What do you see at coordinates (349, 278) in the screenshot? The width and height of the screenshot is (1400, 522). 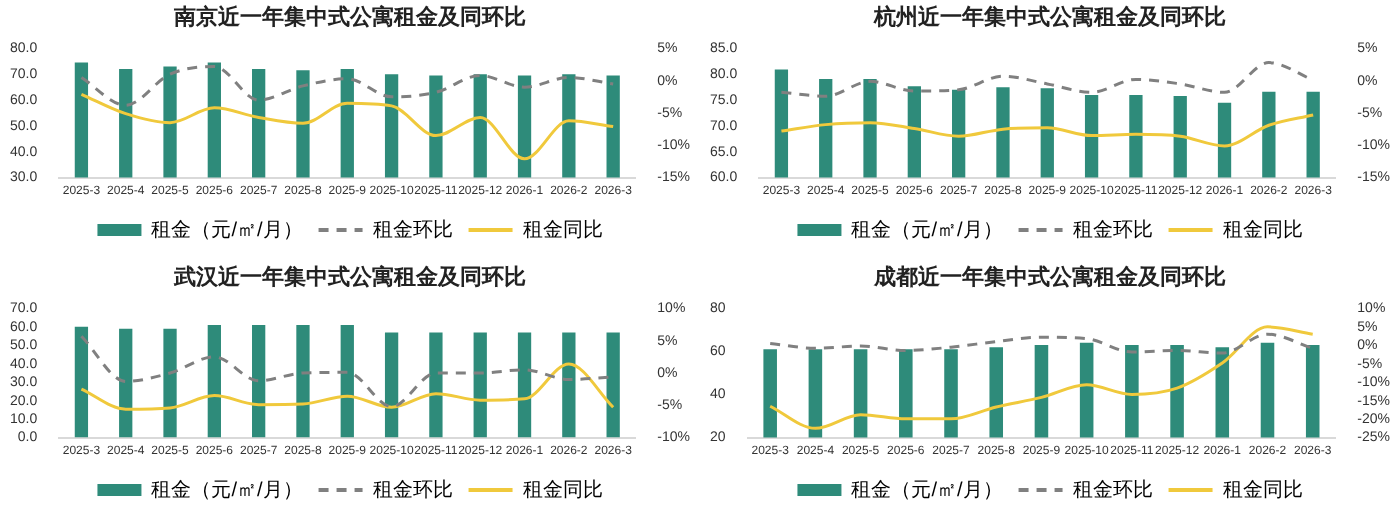 I see `chart-title: 武汉近一年集中式公寓租金及同环比` at bounding box center [349, 278].